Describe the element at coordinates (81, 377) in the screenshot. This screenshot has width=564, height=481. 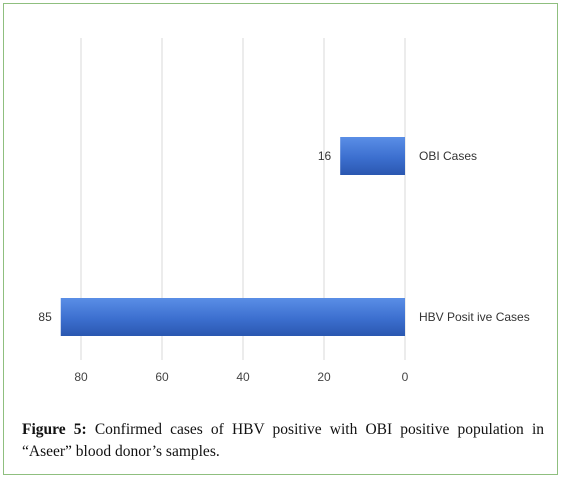
I see `x-tick-label: 80` at that location.